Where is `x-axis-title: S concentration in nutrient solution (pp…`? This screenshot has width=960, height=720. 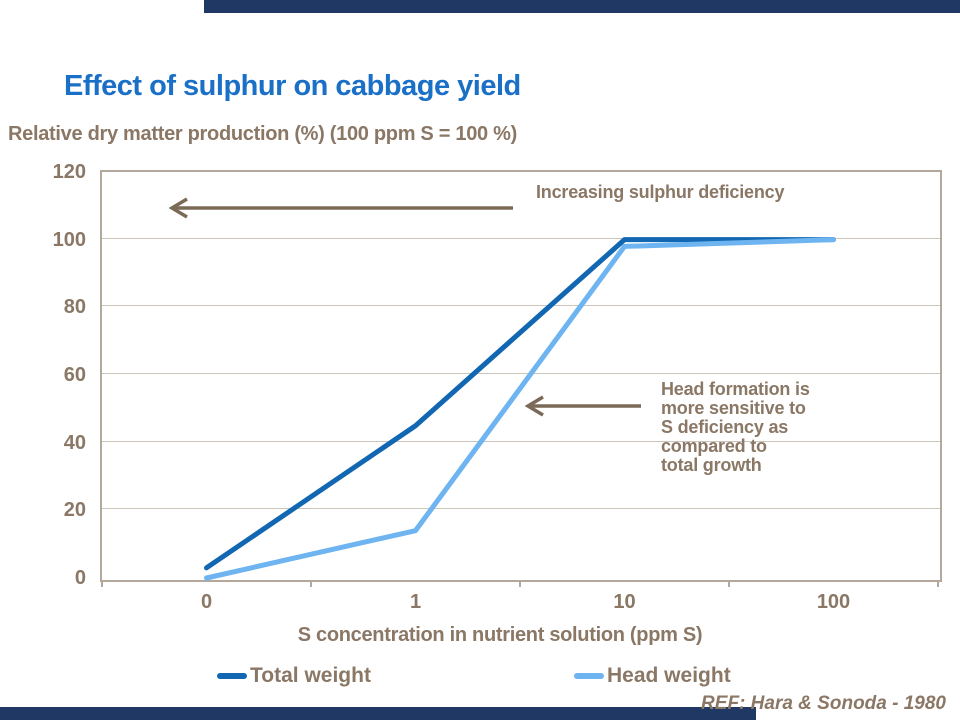
x-axis-title: S concentration in nutrient solution (pp… is located at coordinates (500, 635).